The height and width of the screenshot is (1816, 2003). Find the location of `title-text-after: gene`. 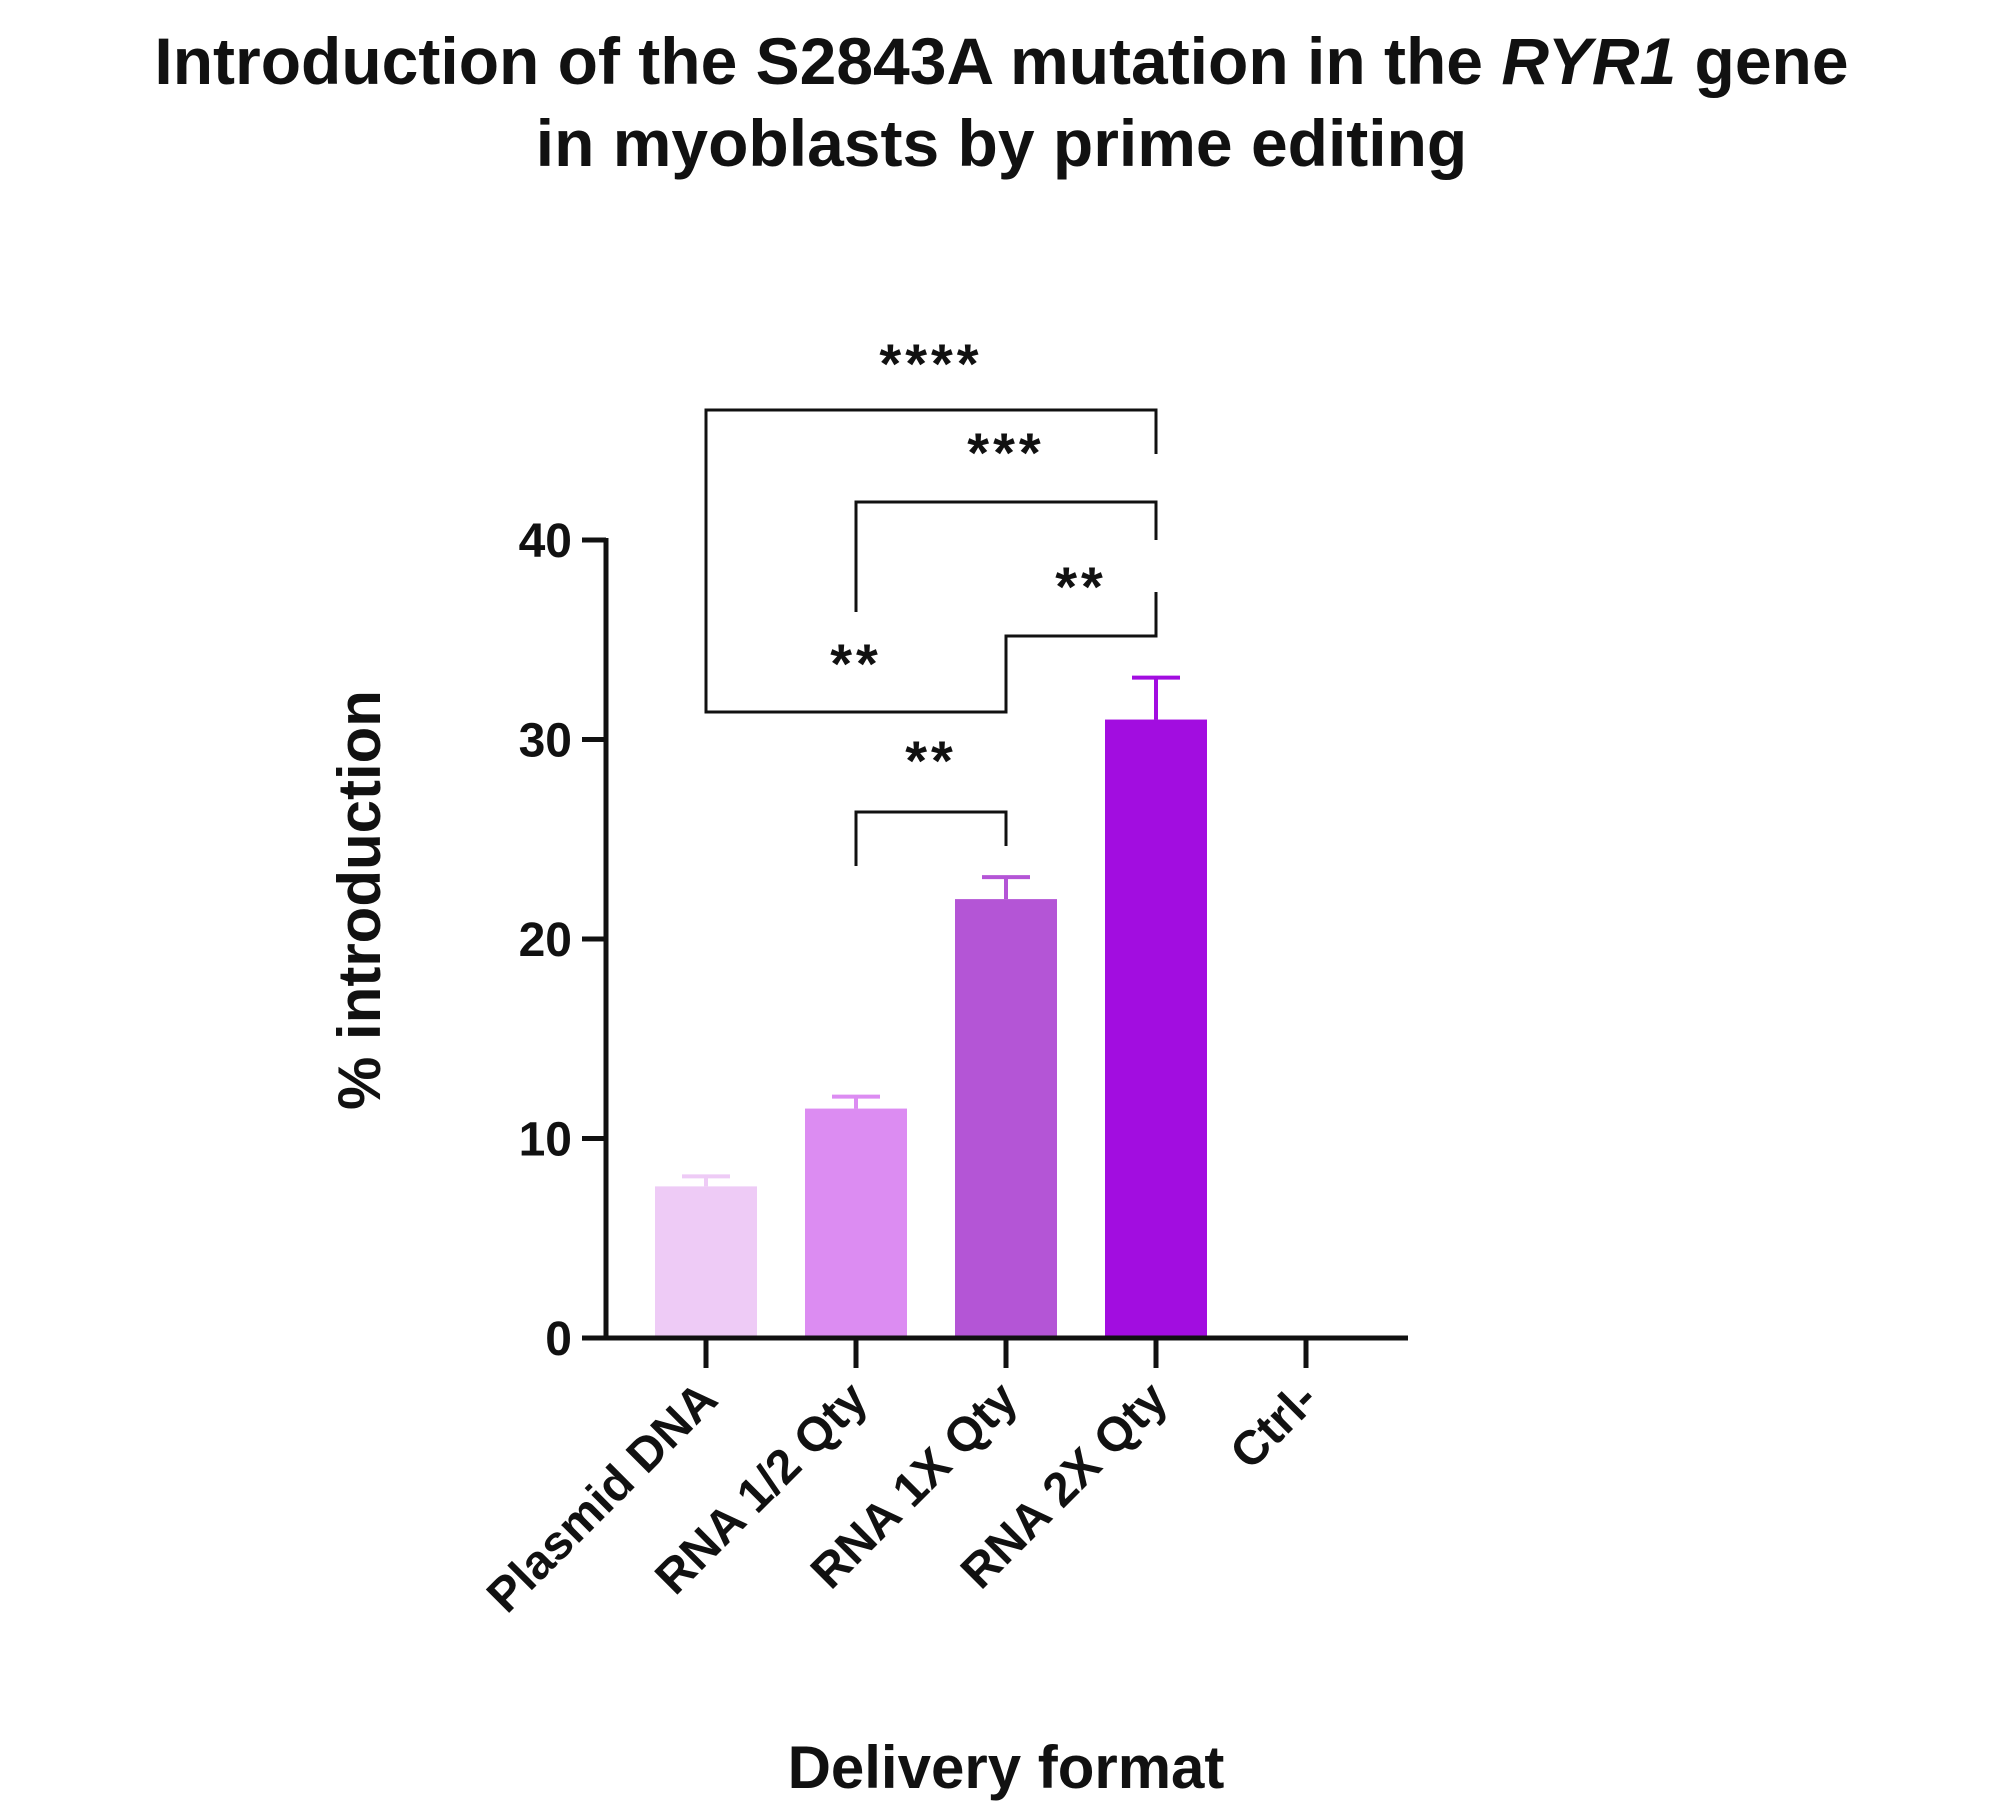

title-text-after: gene is located at coordinates (1762, 61).